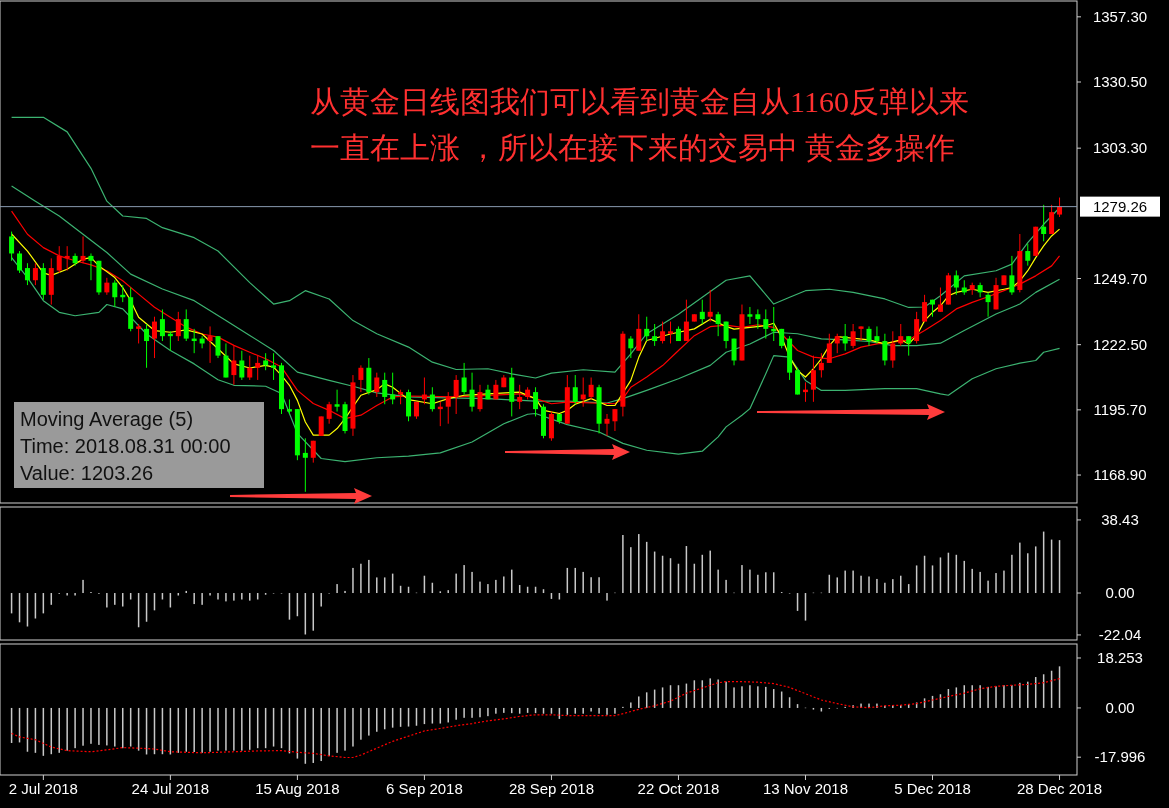 This screenshot has height=808, width=1169. I want to click on annotation: 一直在上涨 ，所以在接下来的交易中 黄金多操作, so click(632, 147).